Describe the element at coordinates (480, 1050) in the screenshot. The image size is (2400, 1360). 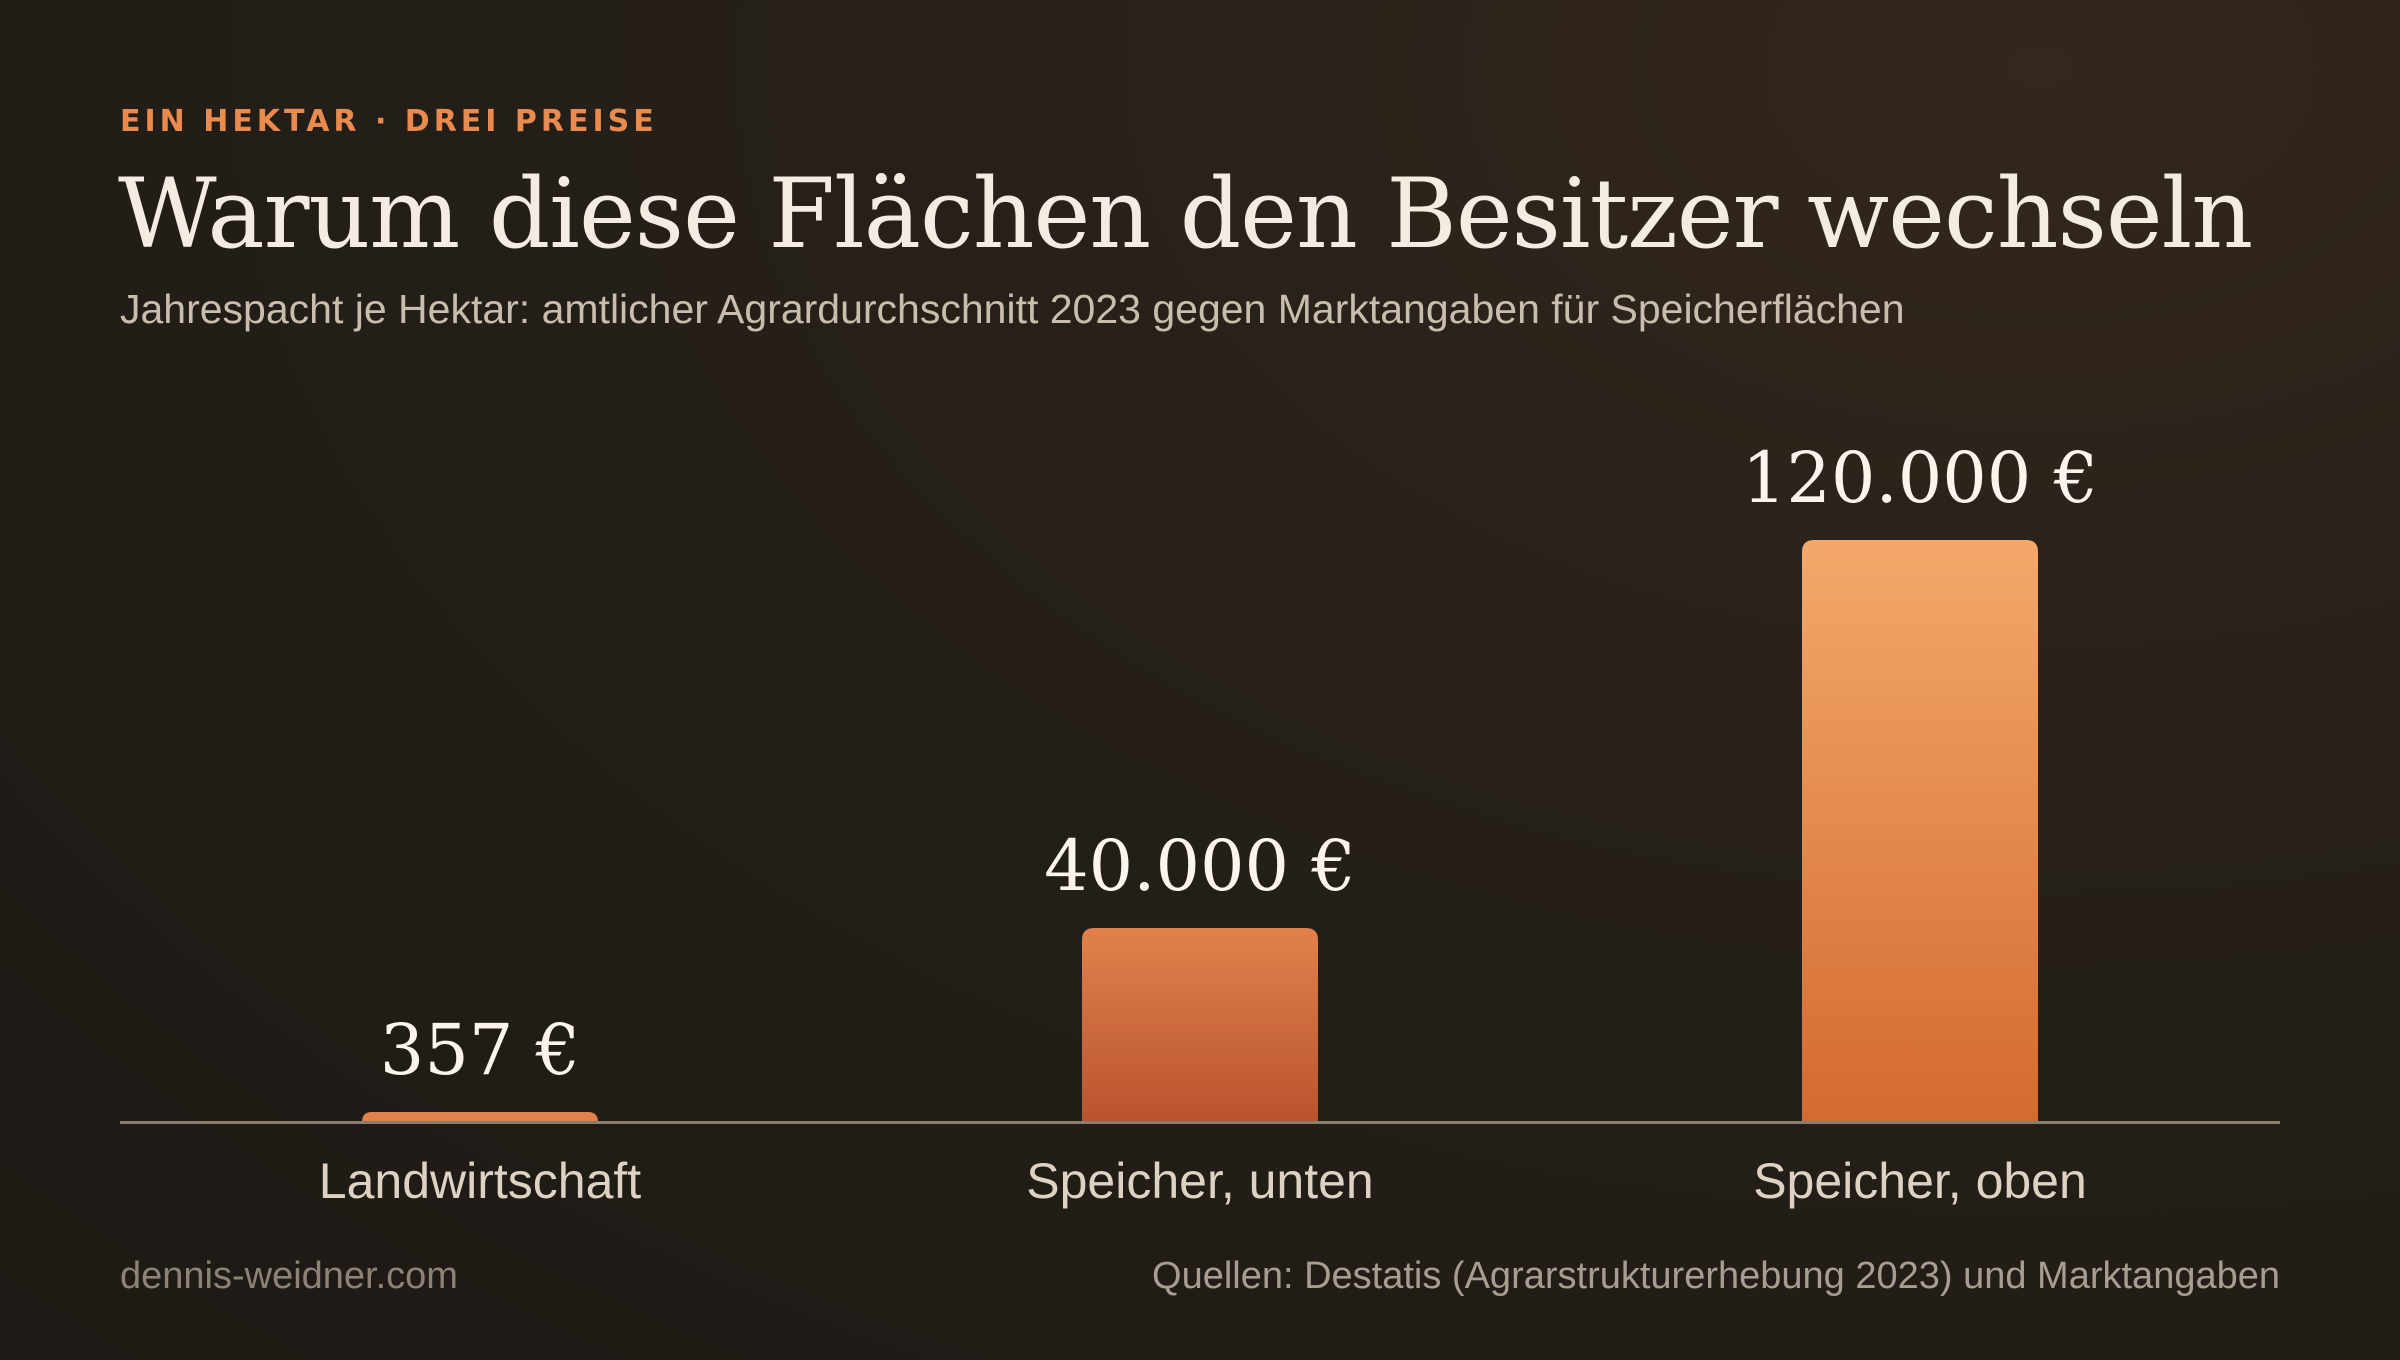
I see `value-label: 357 €` at that location.